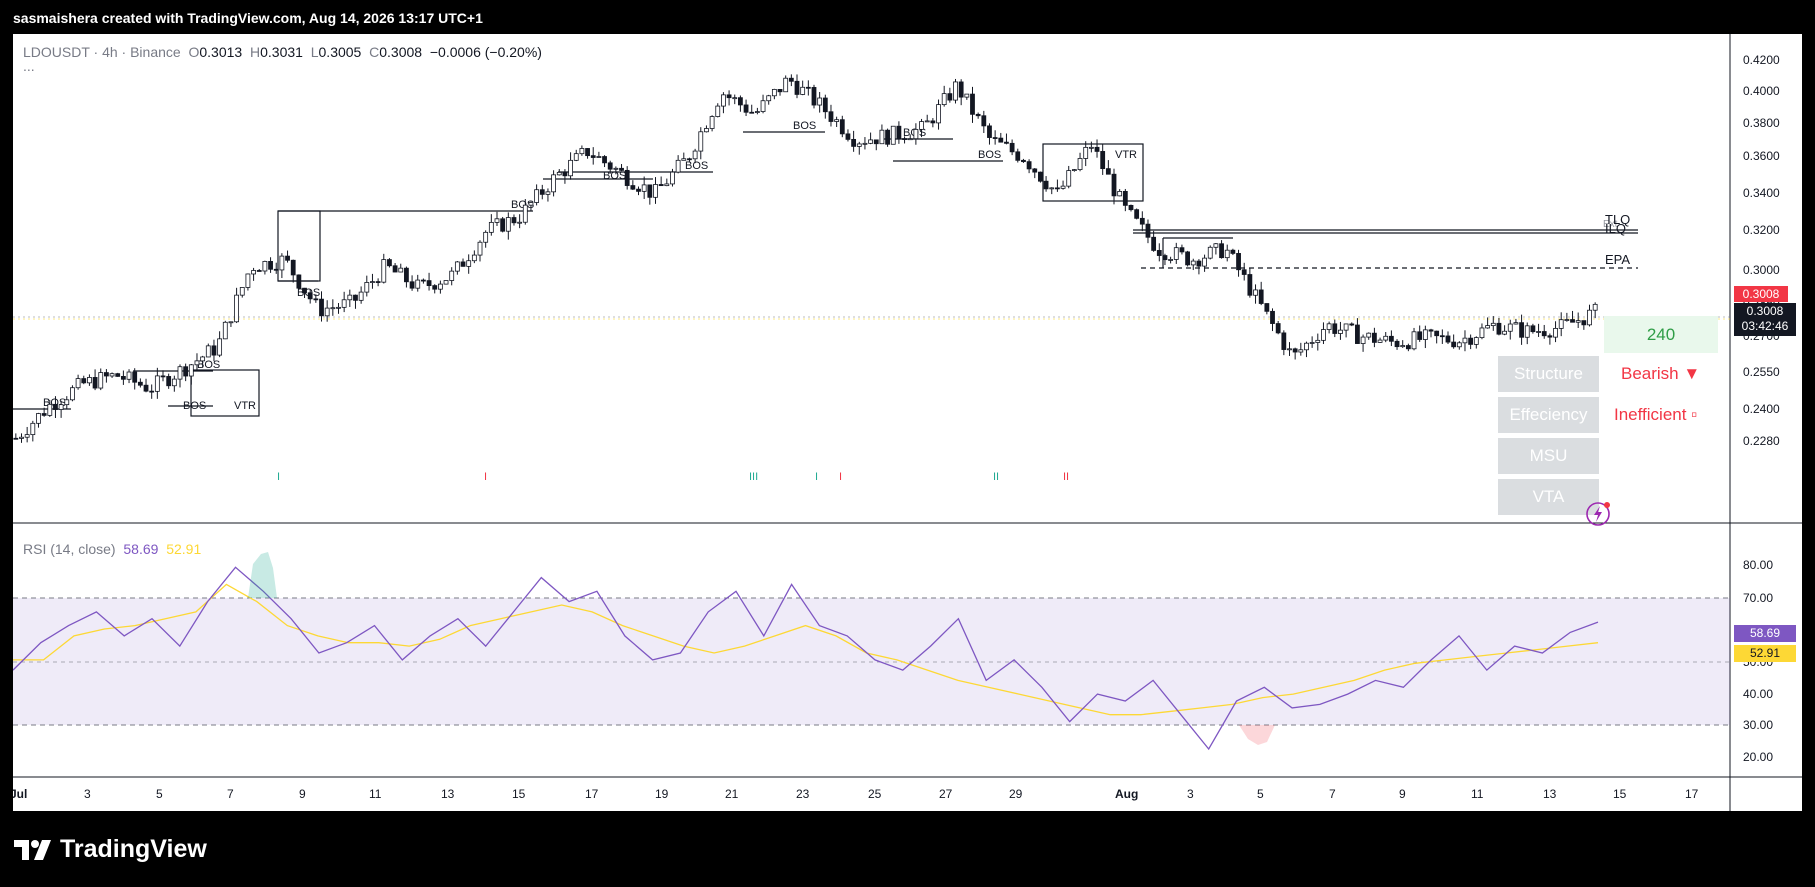 The height and width of the screenshot is (887, 1815). What do you see at coordinates (314, 52) in the screenshot?
I see `low-label: L` at bounding box center [314, 52].